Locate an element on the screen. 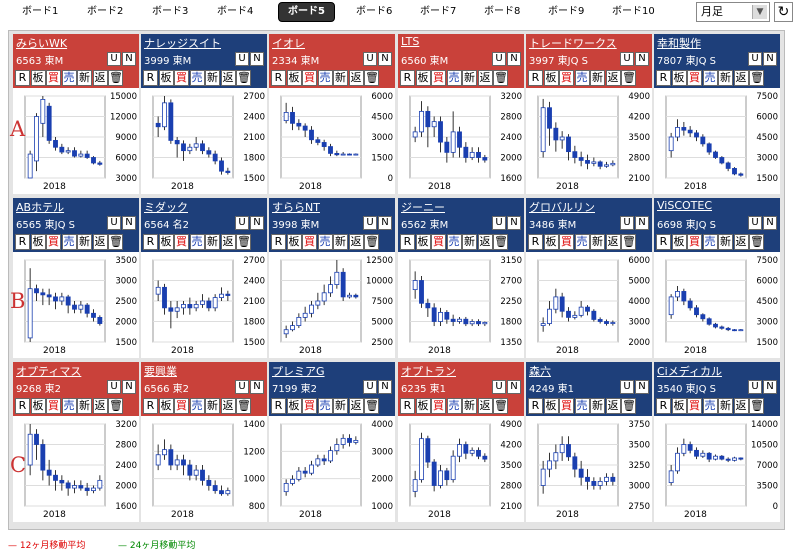 The image size is (793, 556). stock-name-link: ナレッジスイト is located at coordinates (182, 43).